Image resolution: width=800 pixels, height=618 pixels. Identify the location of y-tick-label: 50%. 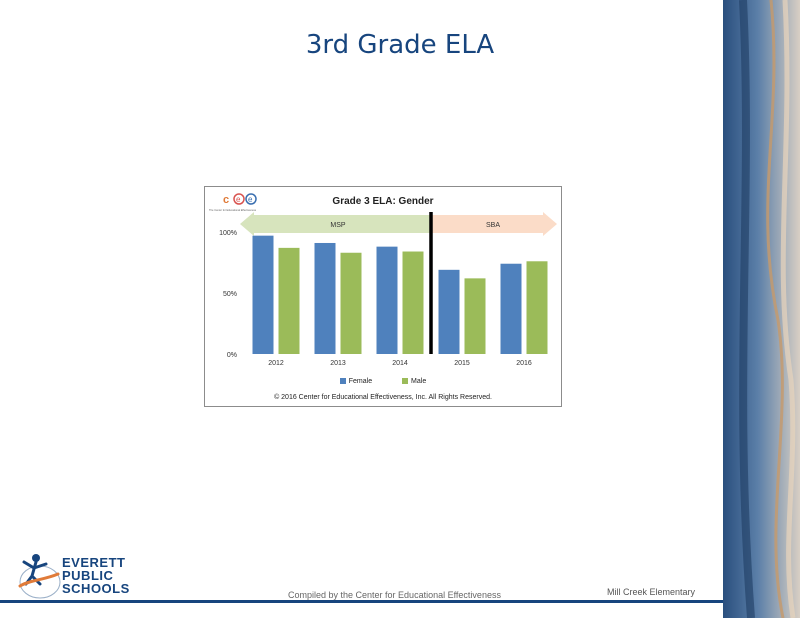
(230, 294).